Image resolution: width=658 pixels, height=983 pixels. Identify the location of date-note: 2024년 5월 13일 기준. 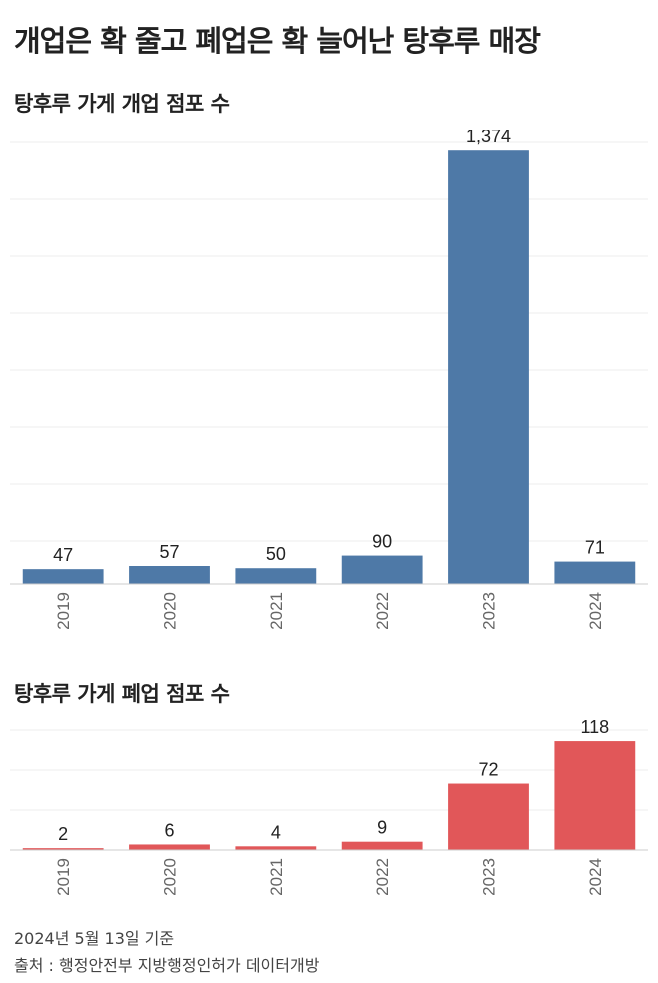
(94, 938).